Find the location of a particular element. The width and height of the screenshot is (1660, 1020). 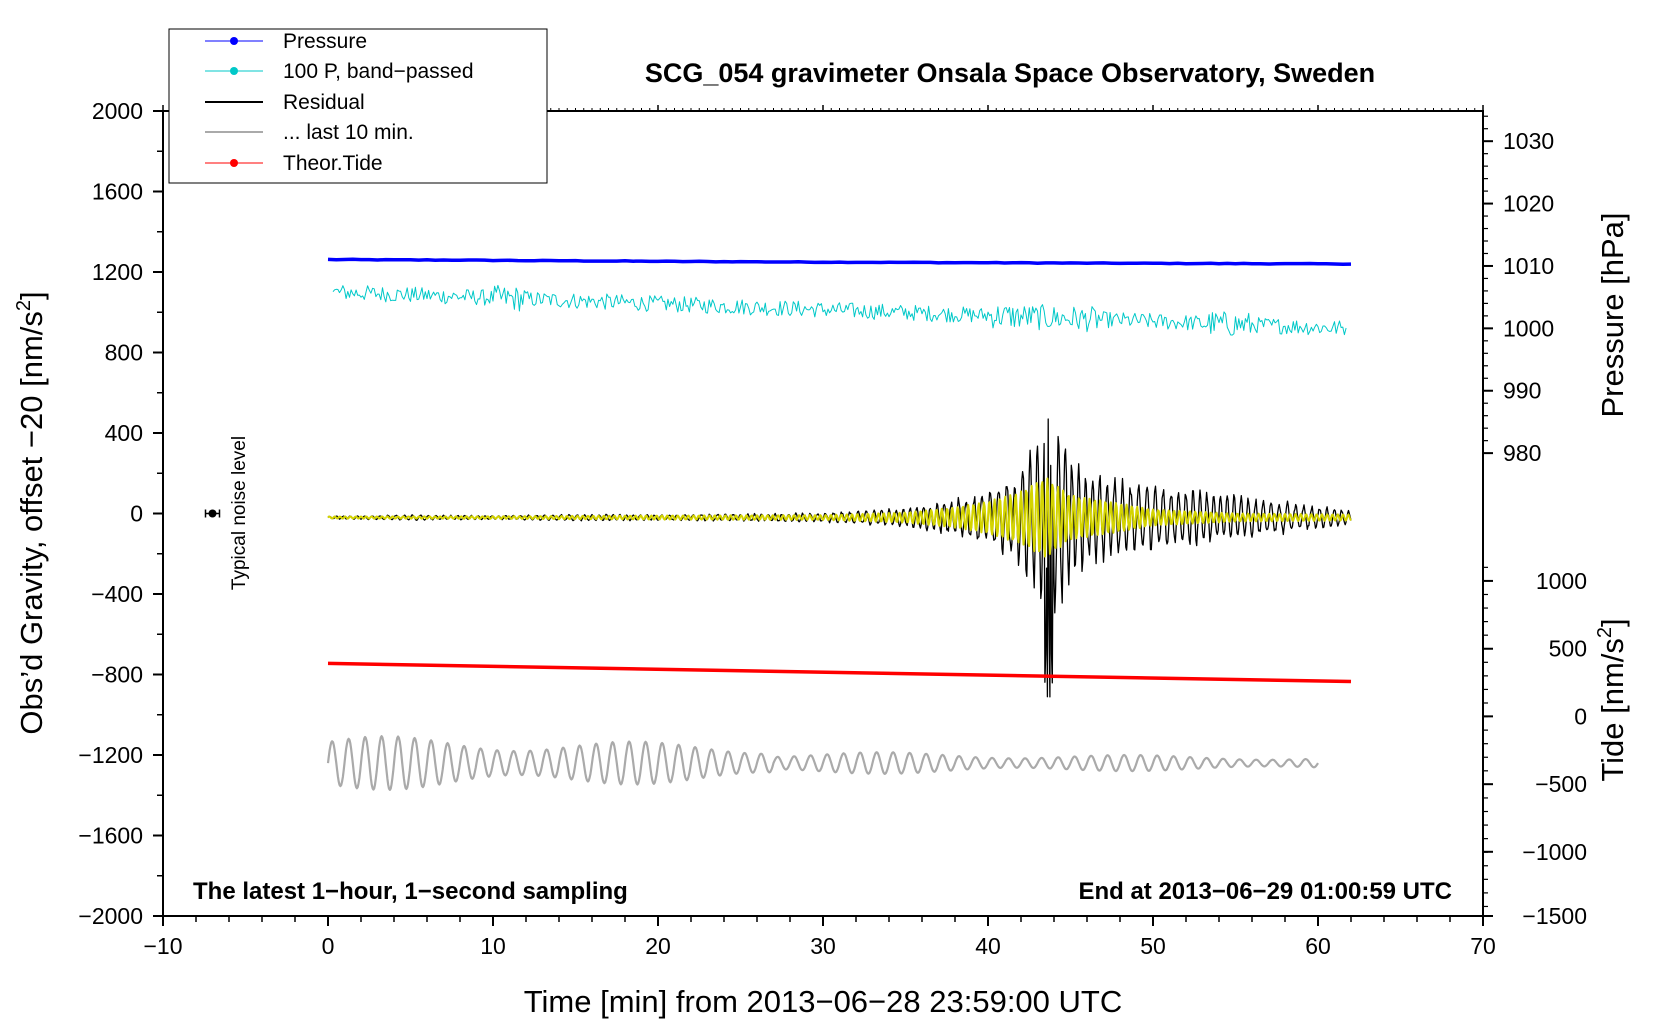

tide-axis-title: Tide [nm/s2] is located at coordinates (1612, 699).